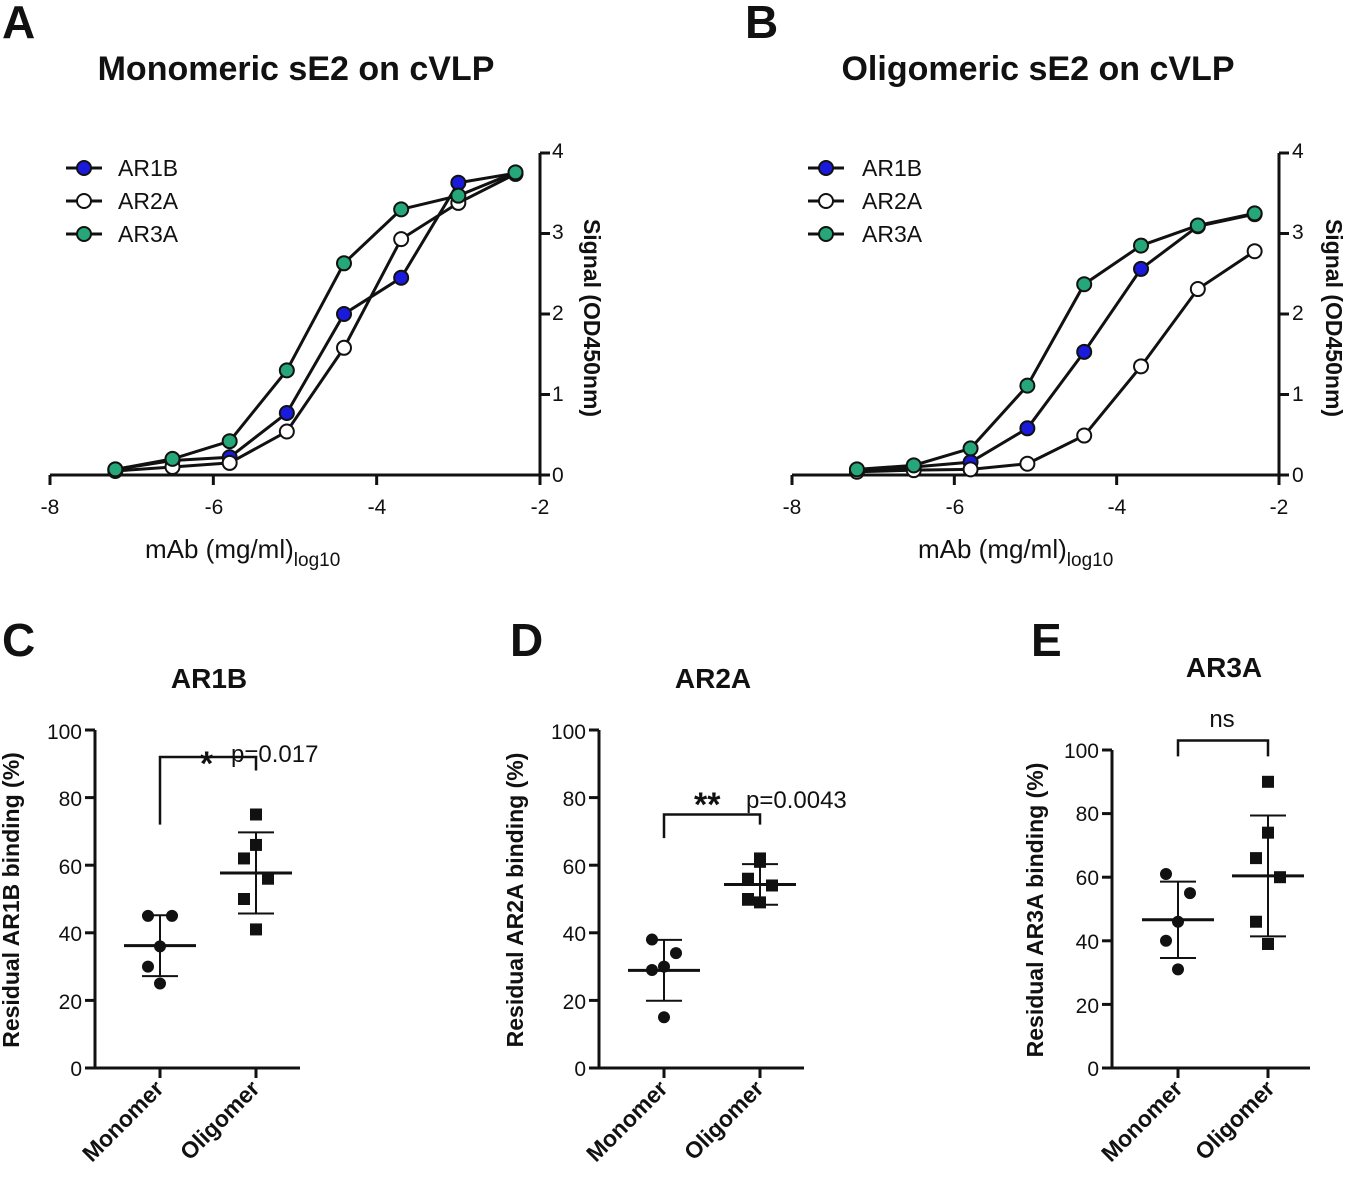 Image resolution: width=1348 pixels, height=1185 pixels. What do you see at coordinates (627, 1121) in the screenshot?
I see `category-label-monomer: Monomer` at bounding box center [627, 1121].